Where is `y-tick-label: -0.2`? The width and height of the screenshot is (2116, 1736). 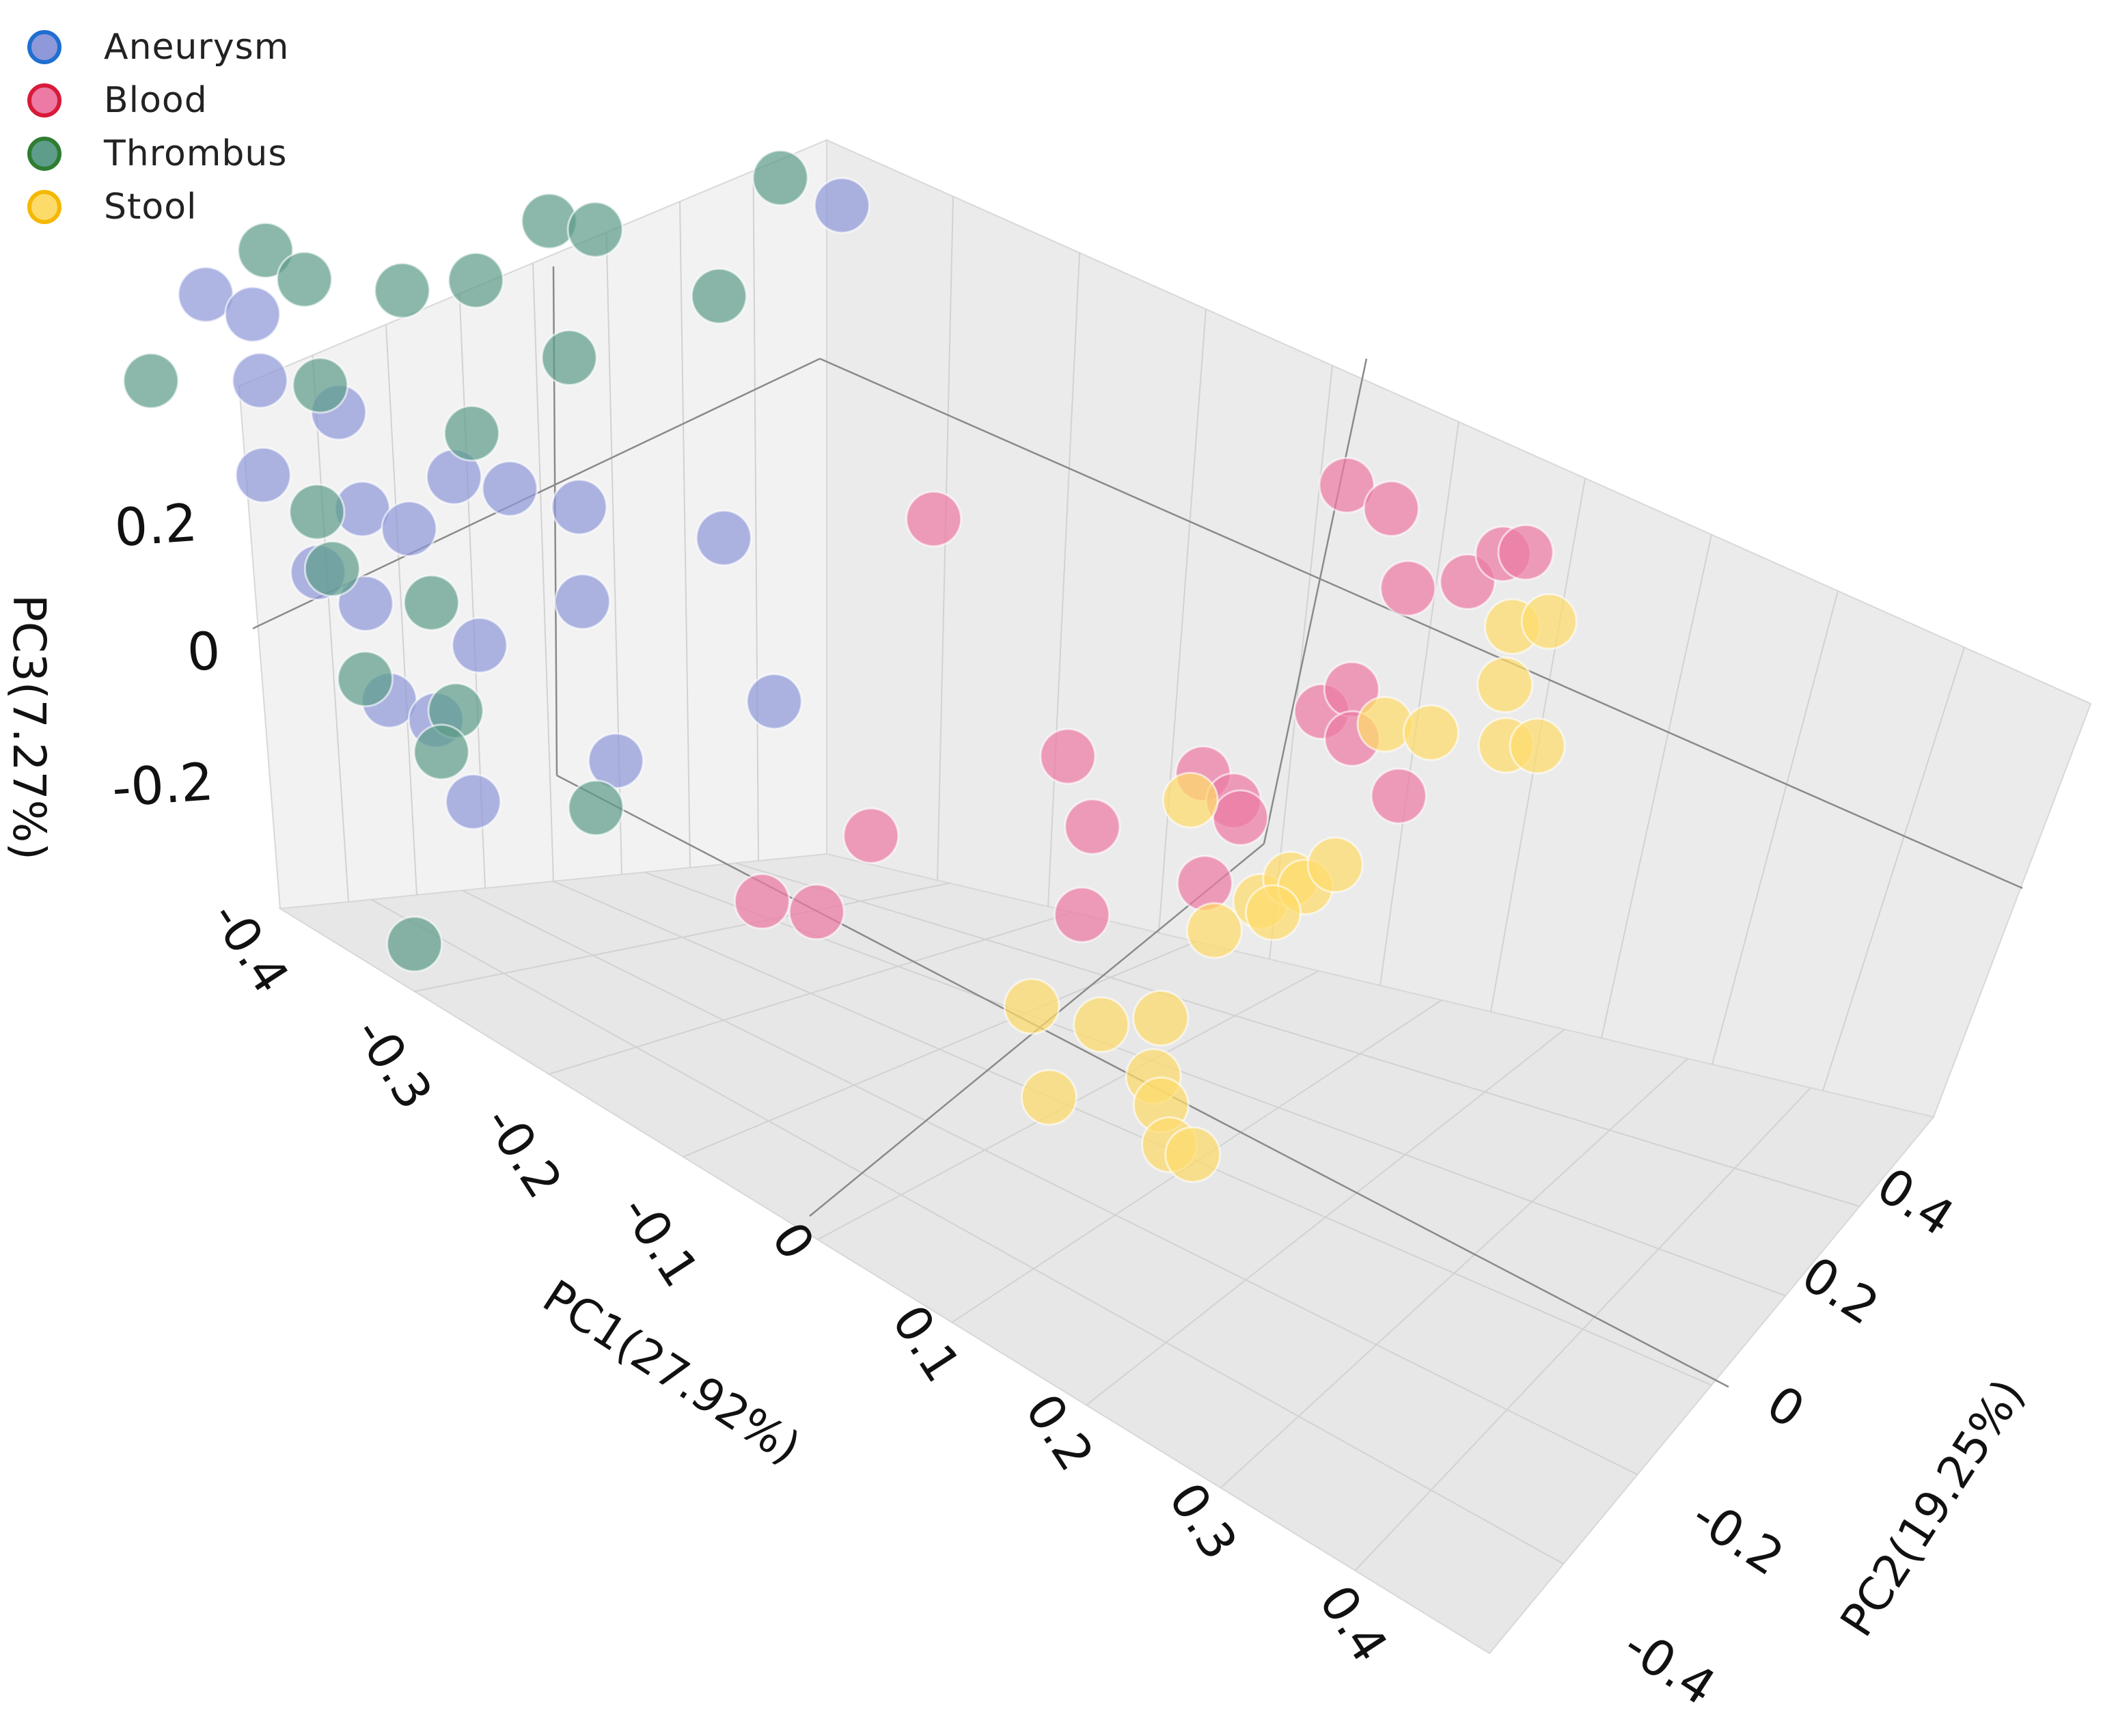
y-tick-label: -0.2 is located at coordinates (1738, 1537).